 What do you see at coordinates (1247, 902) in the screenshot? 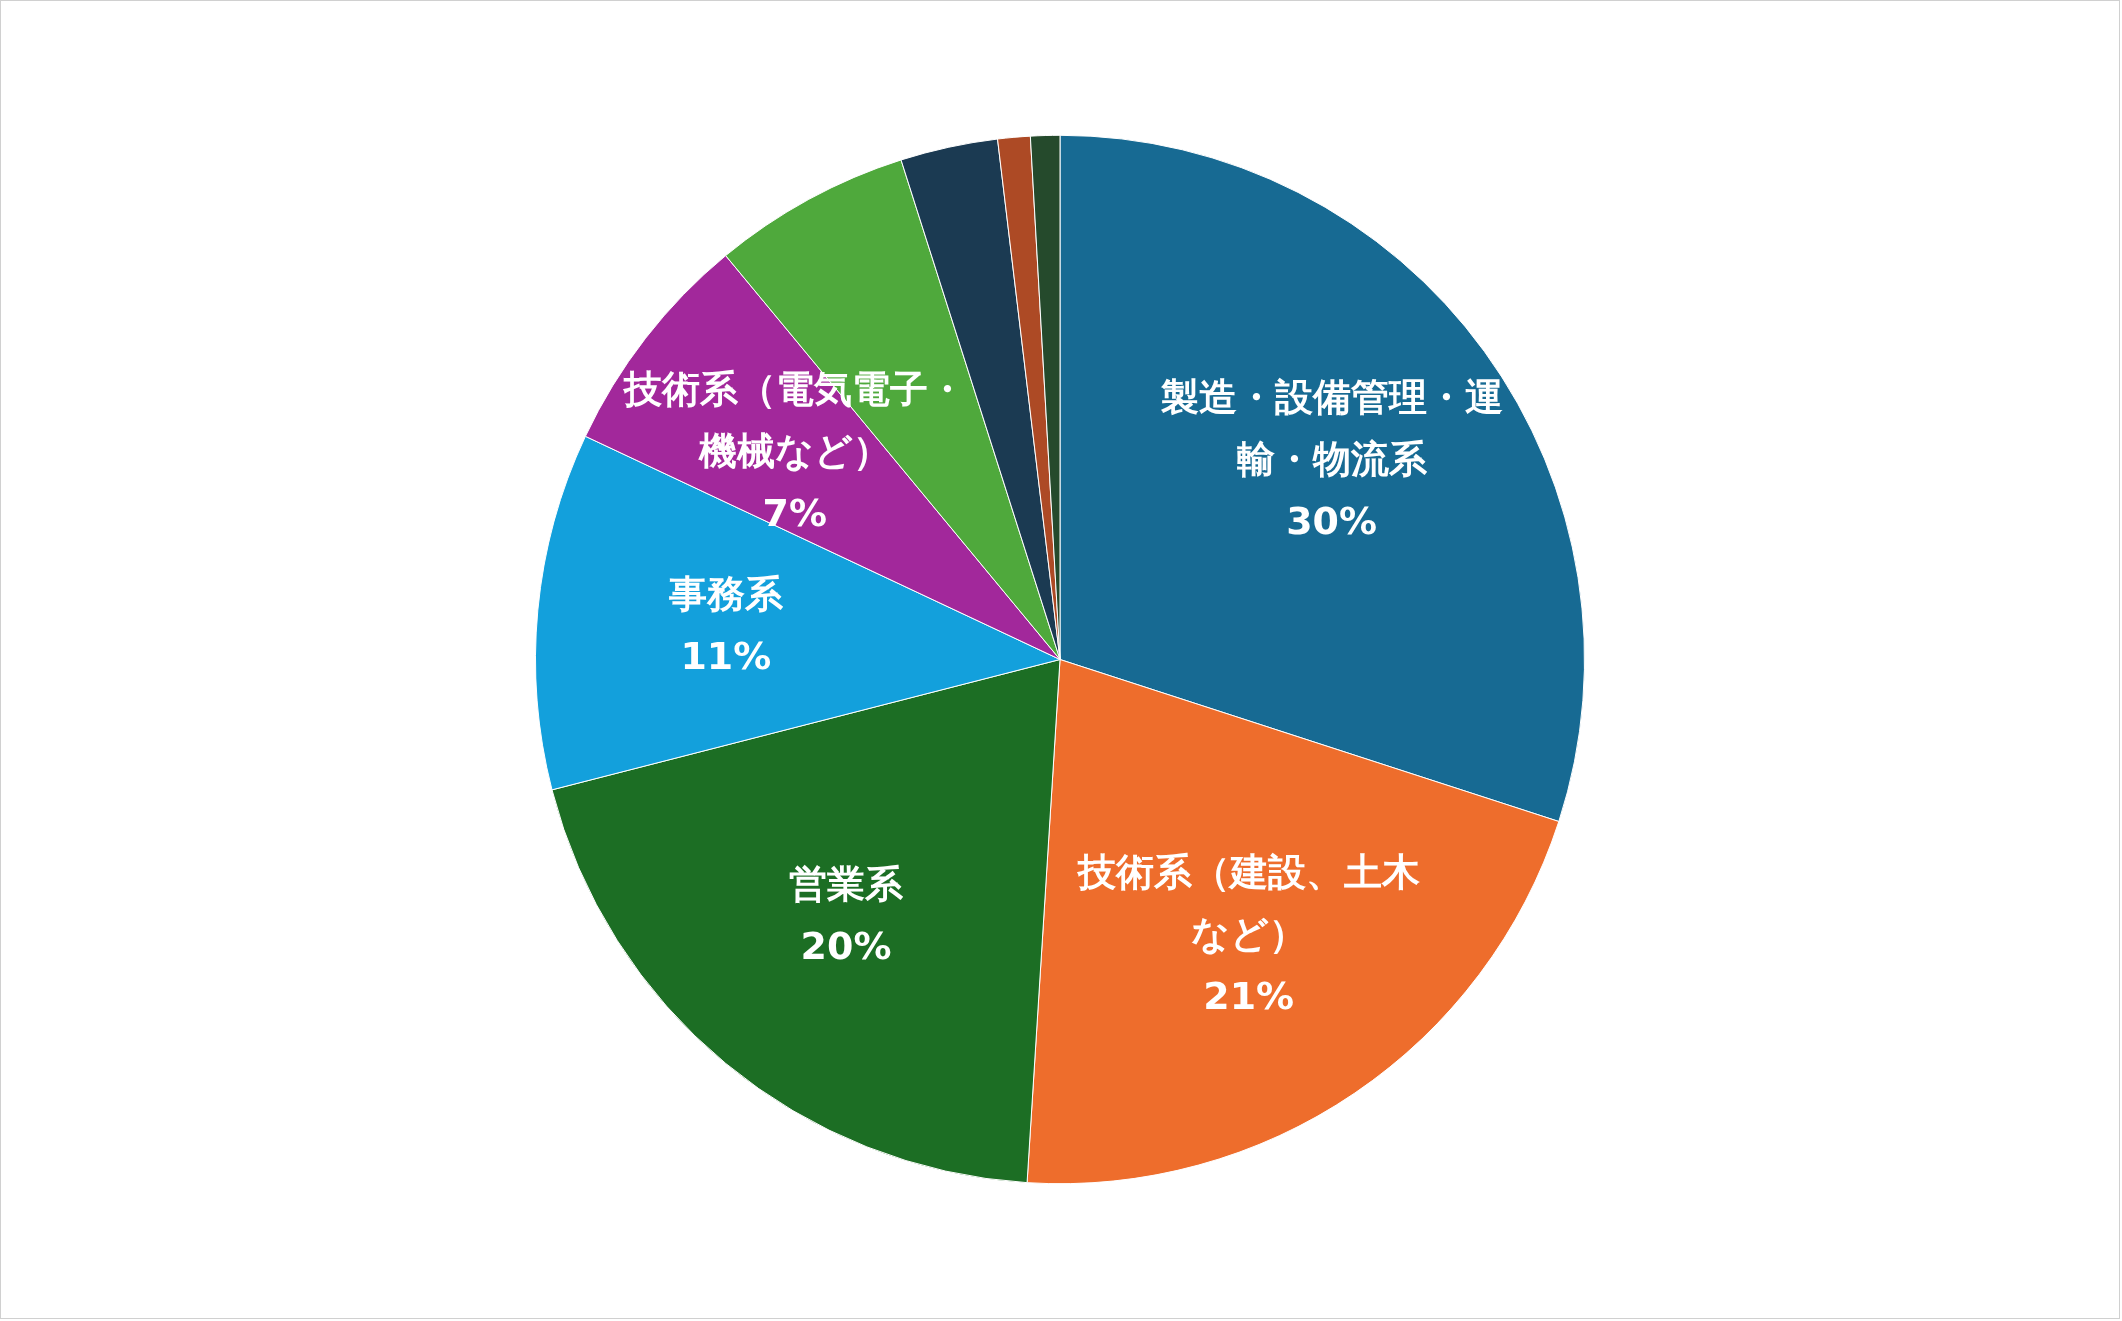
I see `slice-label: 技術系（建設、土木など）` at bounding box center [1247, 902].